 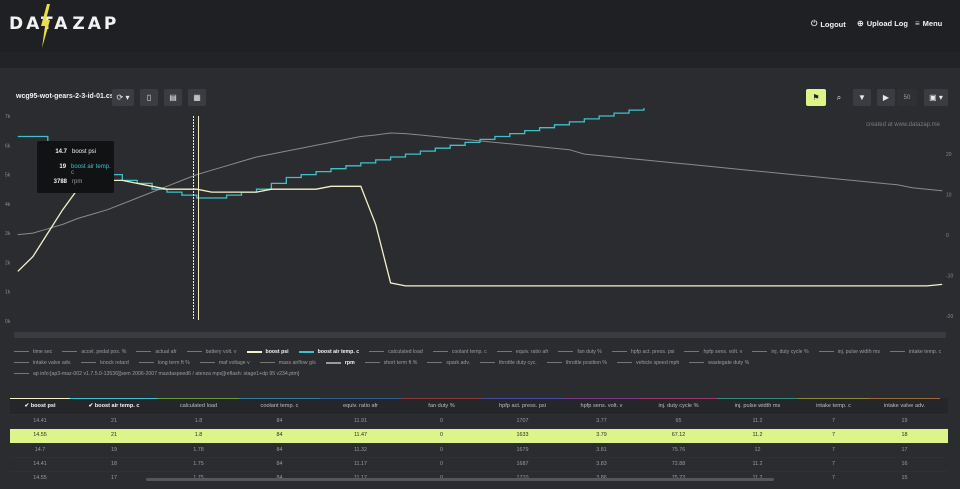 I want to click on horizontal-scrollbar, so click(x=460, y=479).